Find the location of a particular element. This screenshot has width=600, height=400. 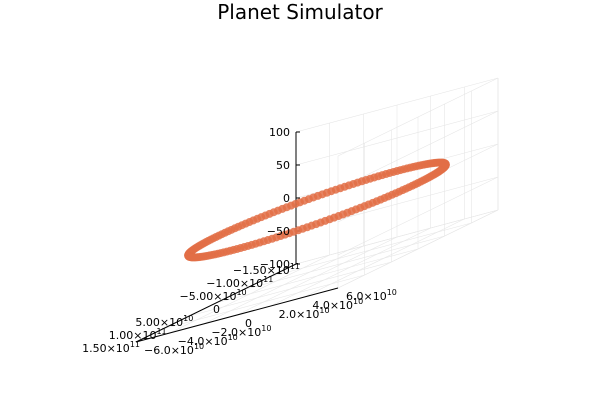

x-tick-label: 1.50×10¹¹ is located at coordinates (111, 347).